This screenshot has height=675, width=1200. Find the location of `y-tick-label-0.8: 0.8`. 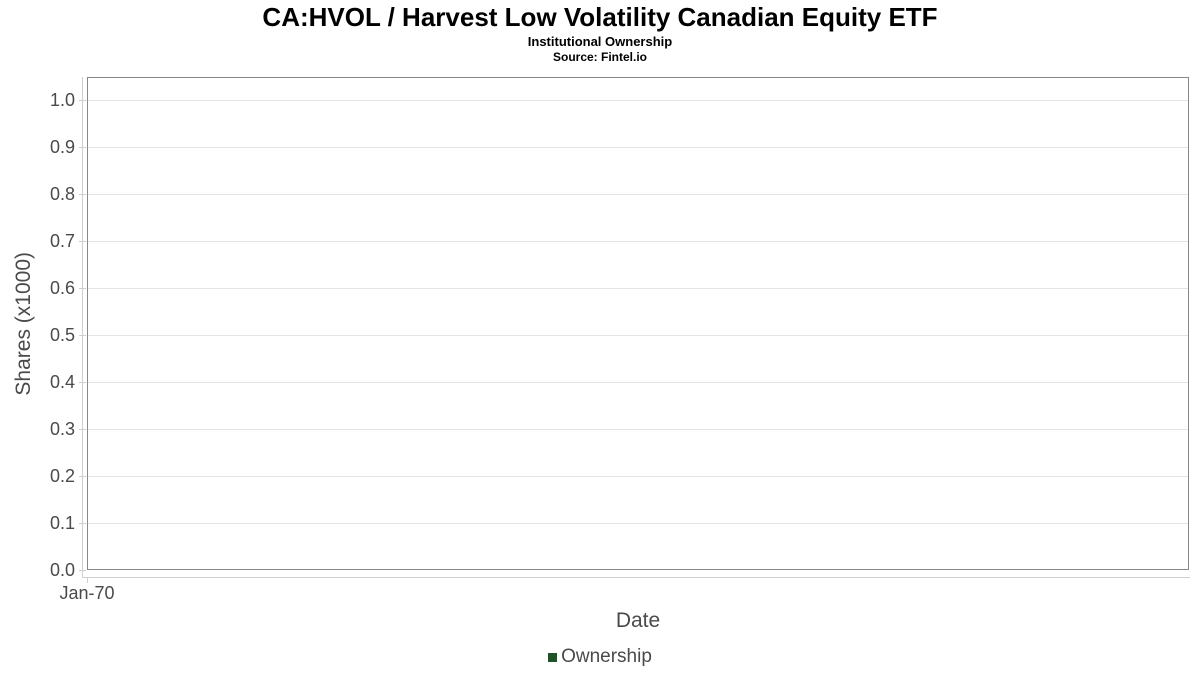

y-tick-label-0.8: 0.8 is located at coordinates (62, 194).